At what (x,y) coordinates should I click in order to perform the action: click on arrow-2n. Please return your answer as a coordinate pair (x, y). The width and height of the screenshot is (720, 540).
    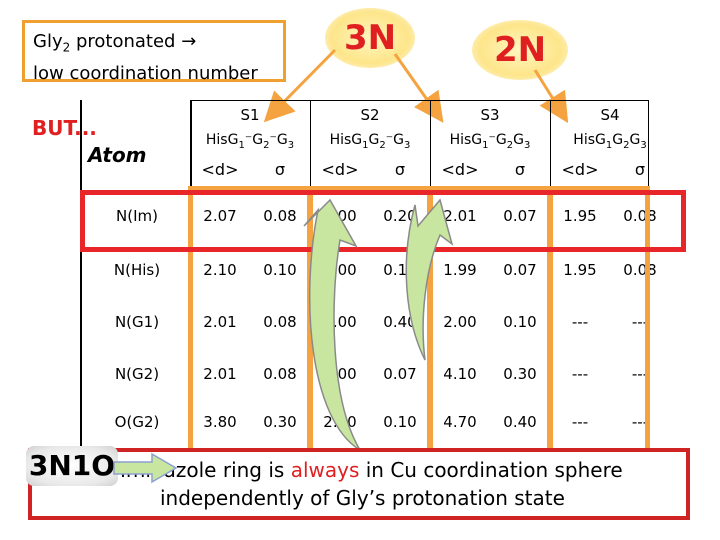
    Looking at the image, I should click on (551, 96).